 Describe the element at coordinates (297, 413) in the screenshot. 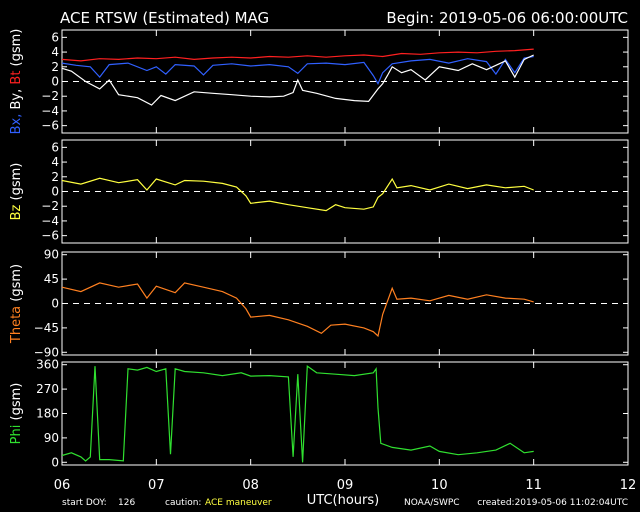

I see `series-phi` at that location.